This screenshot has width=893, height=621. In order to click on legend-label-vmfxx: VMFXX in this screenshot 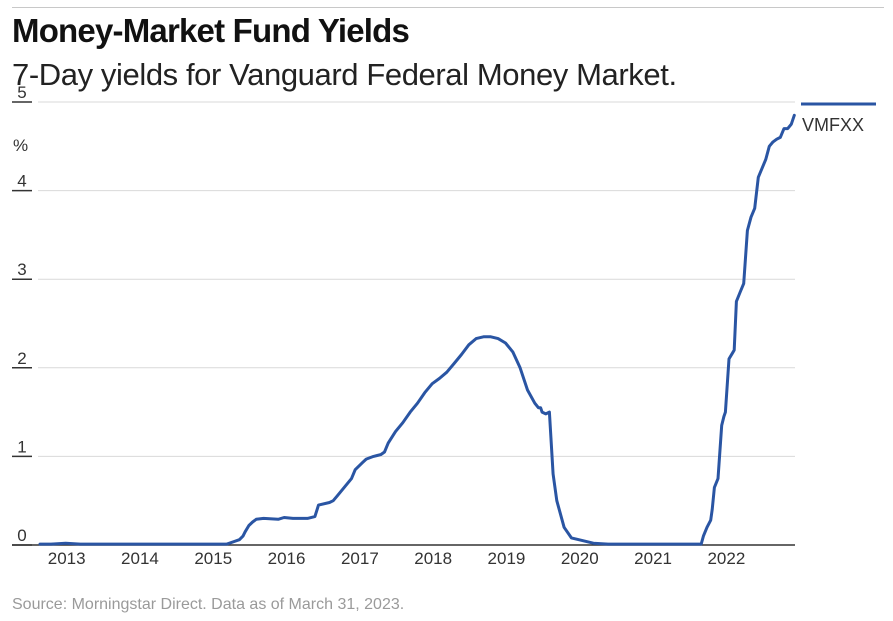, I will do `click(833, 125)`.